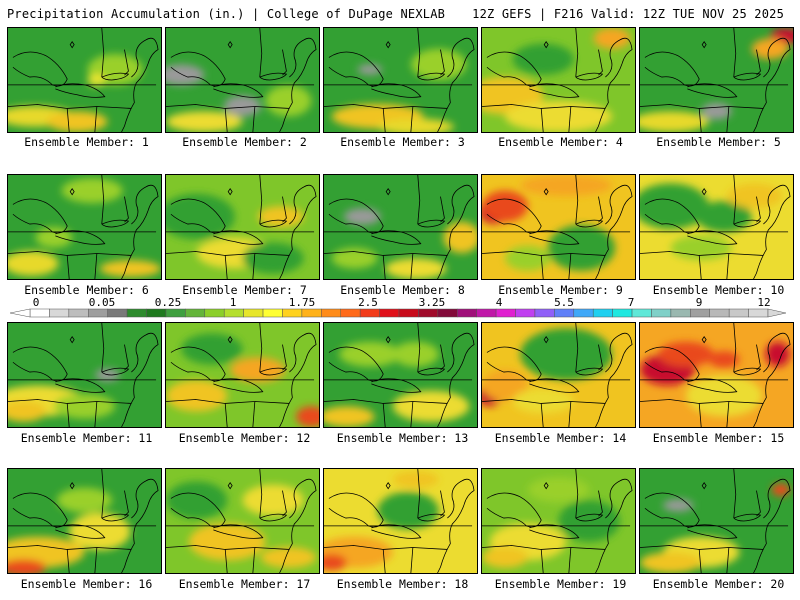 This screenshot has height=600, width=800. What do you see at coordinates (36, 302) in the screenshot?
I see `legend-tick-label: 0` at bounding box center [36, 302].